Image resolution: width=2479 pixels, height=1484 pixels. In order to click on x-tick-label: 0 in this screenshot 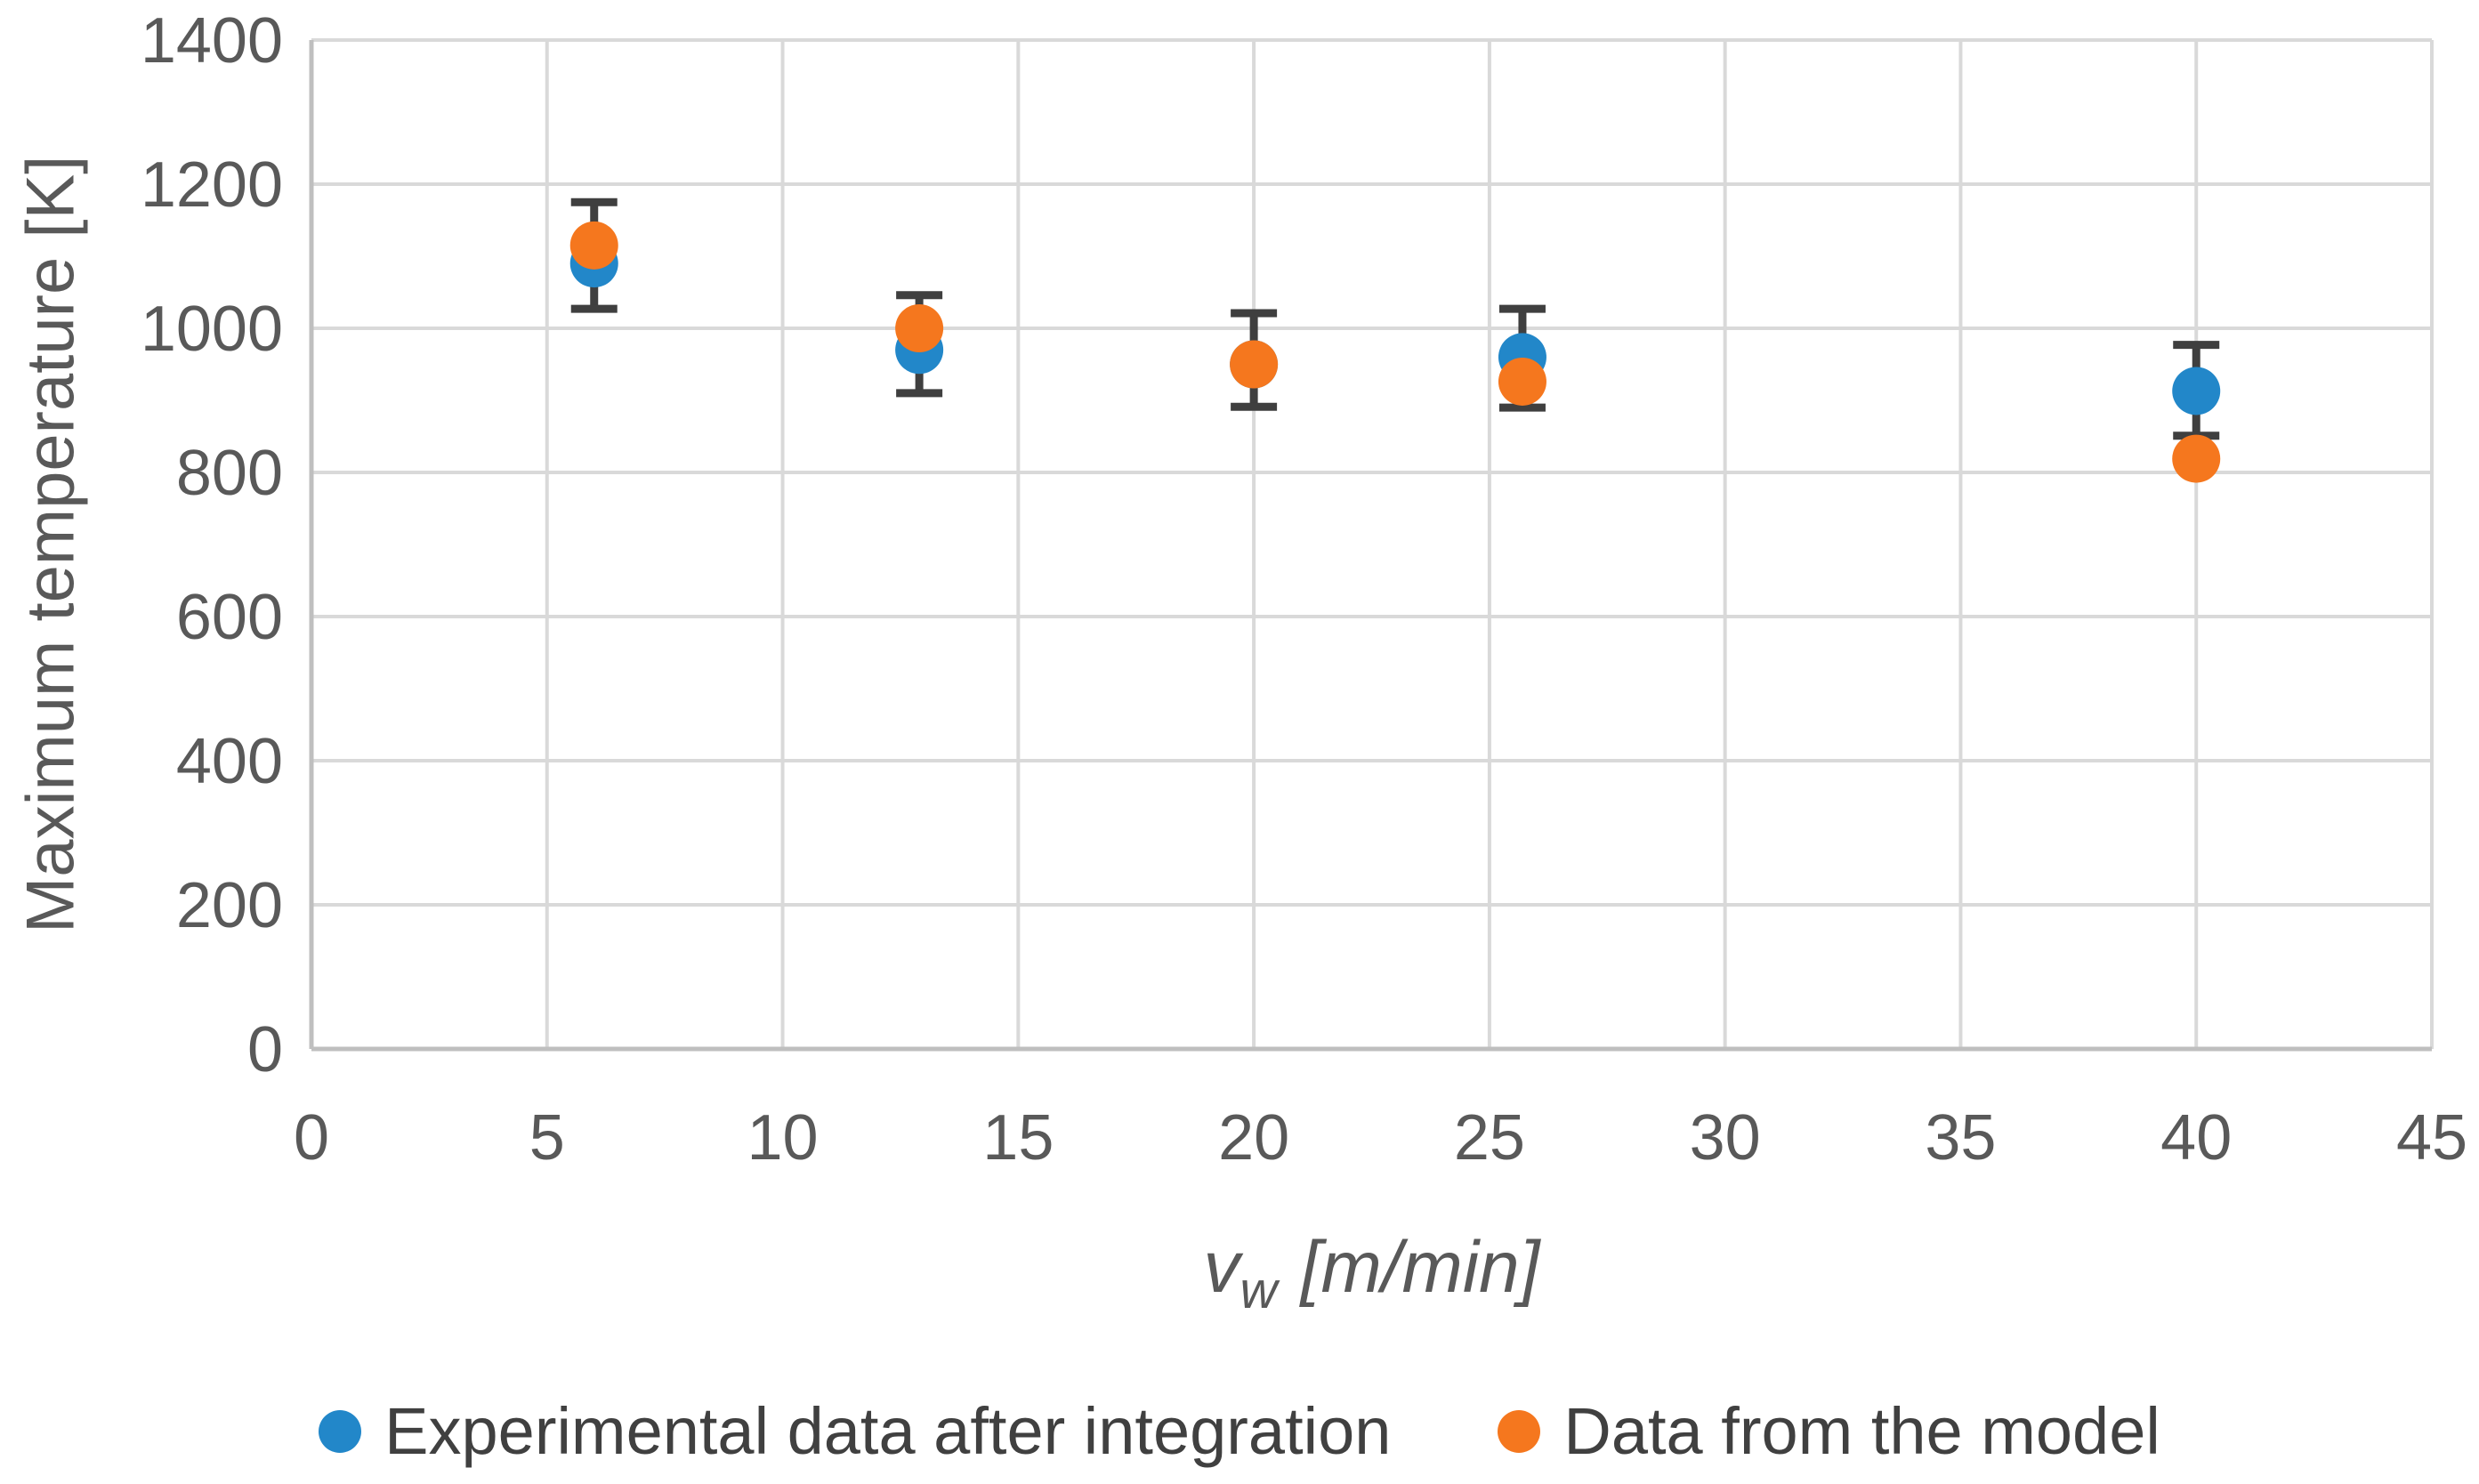, I will do `click(312, 1137)`.